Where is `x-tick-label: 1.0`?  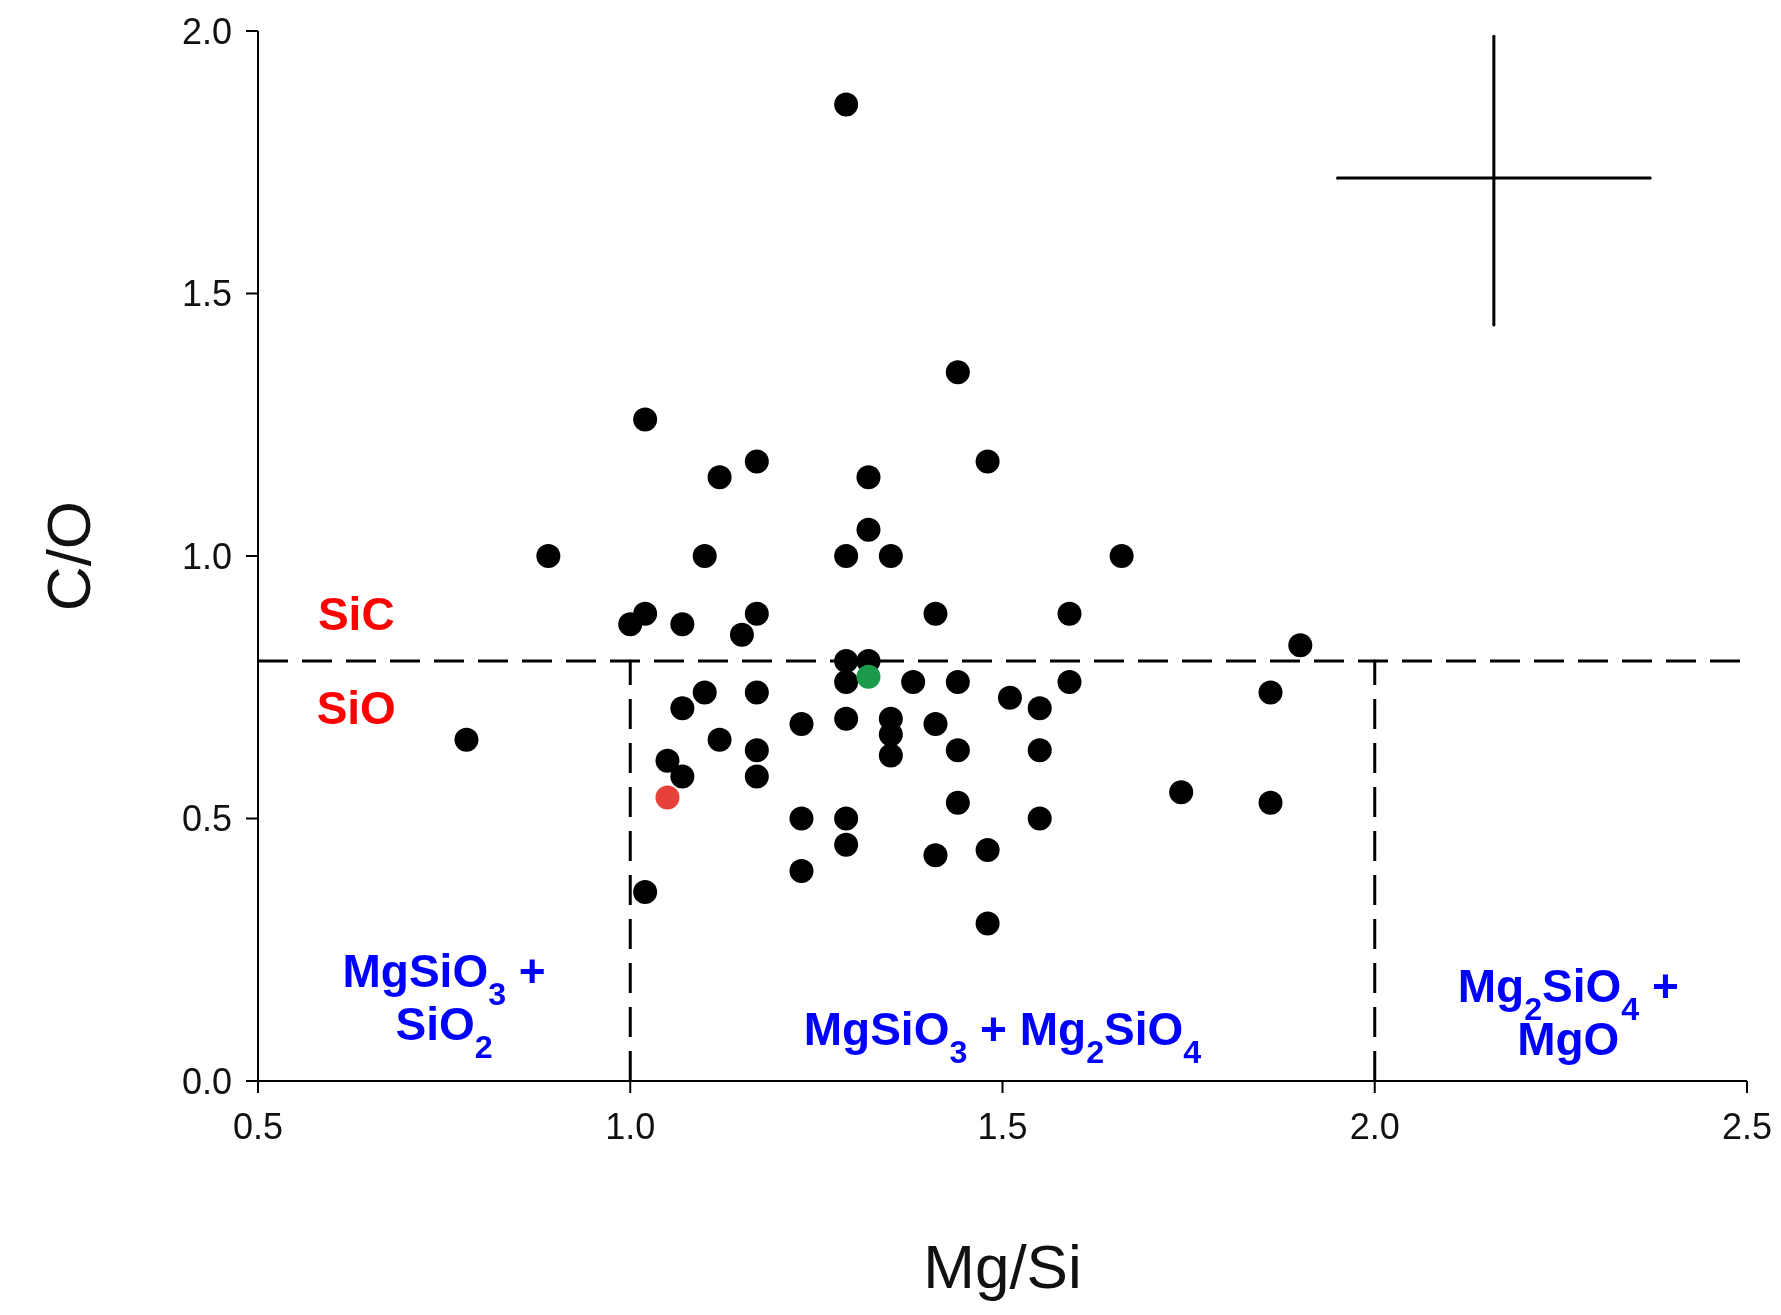
x-tick-label: 1.0 is located at coordinates (630, 1126).